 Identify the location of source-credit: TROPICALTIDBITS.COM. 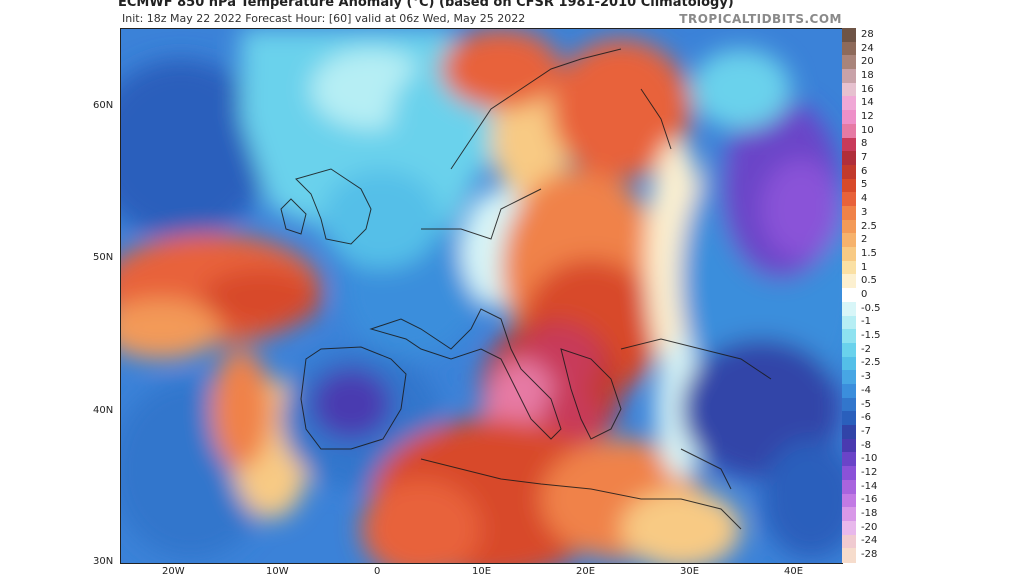
(760, 19).